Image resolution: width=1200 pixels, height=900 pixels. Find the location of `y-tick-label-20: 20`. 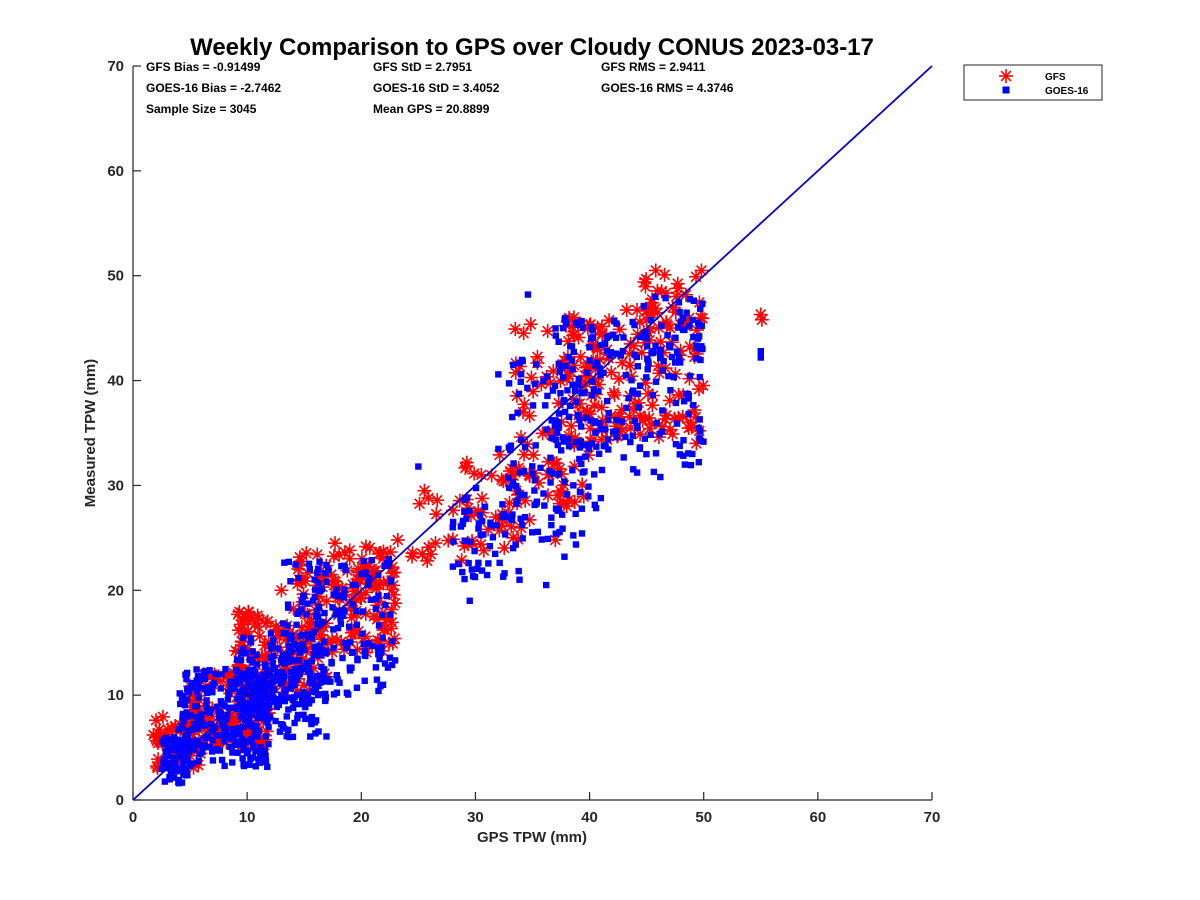

y-tick-label-20: 20 is located at coordinates (115, 590).